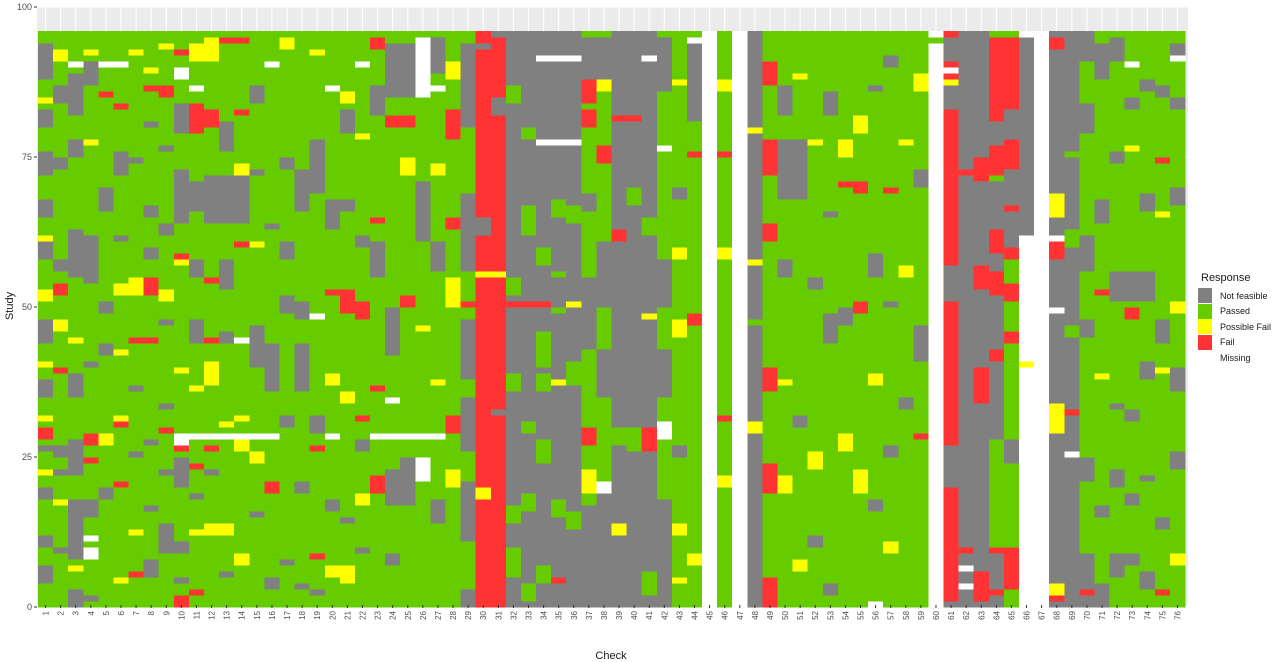  I want to click on y-tick-label: 75, so click(27, 157).